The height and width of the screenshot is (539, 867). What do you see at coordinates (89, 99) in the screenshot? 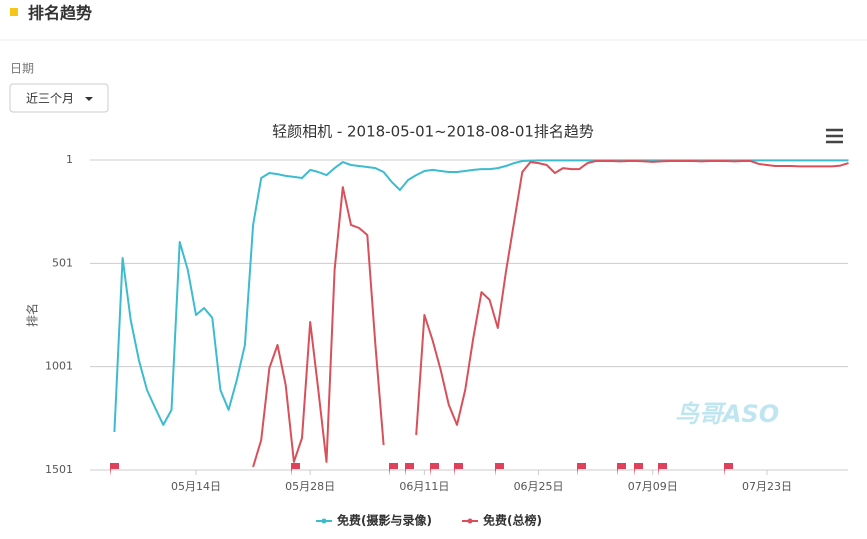
I see `dropdown-caret` at bounding box center [89, 99].